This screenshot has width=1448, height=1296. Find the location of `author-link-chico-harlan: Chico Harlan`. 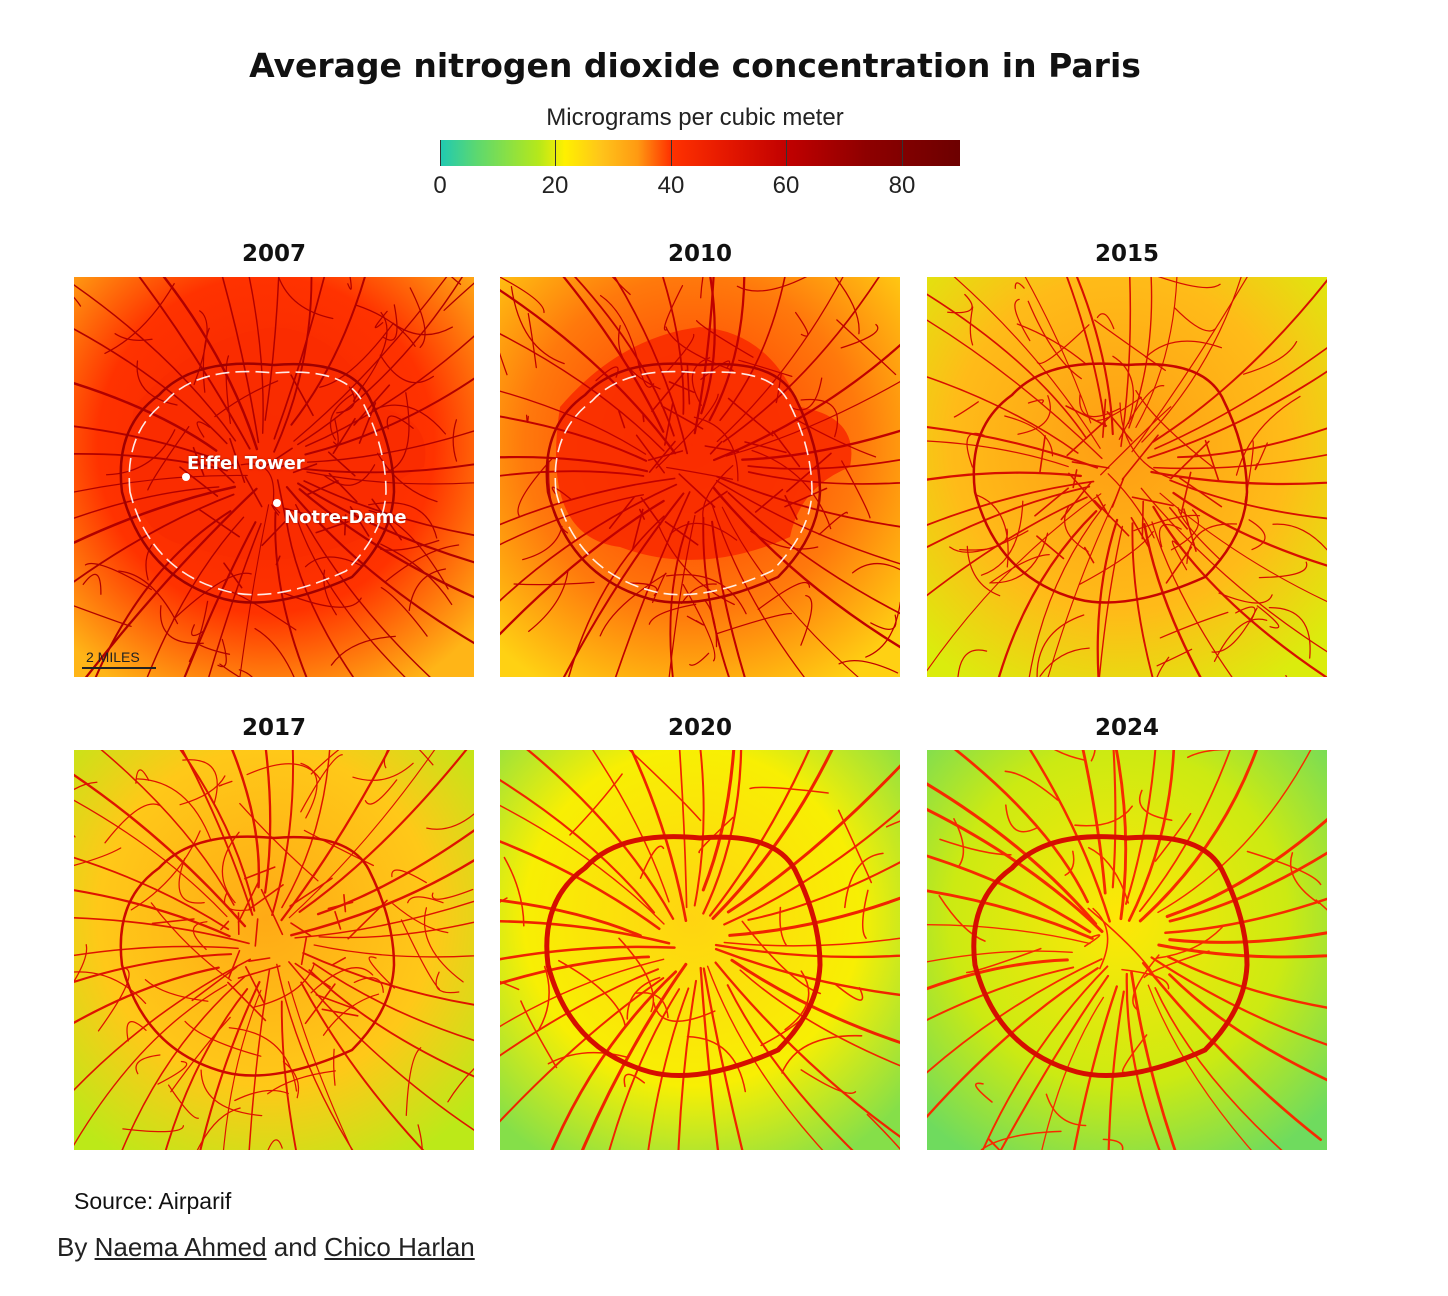

author-link-chico-harlan: Chico Harlan is located at coordinates (399, 1247).